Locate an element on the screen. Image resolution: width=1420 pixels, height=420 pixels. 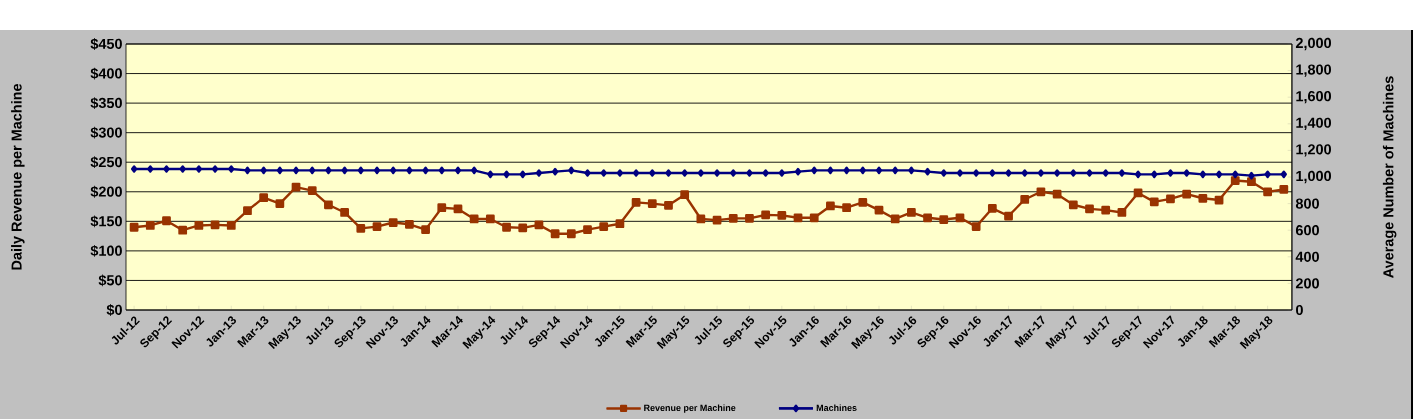
y-tick-label: $450 is located at coordinates (106, 44).